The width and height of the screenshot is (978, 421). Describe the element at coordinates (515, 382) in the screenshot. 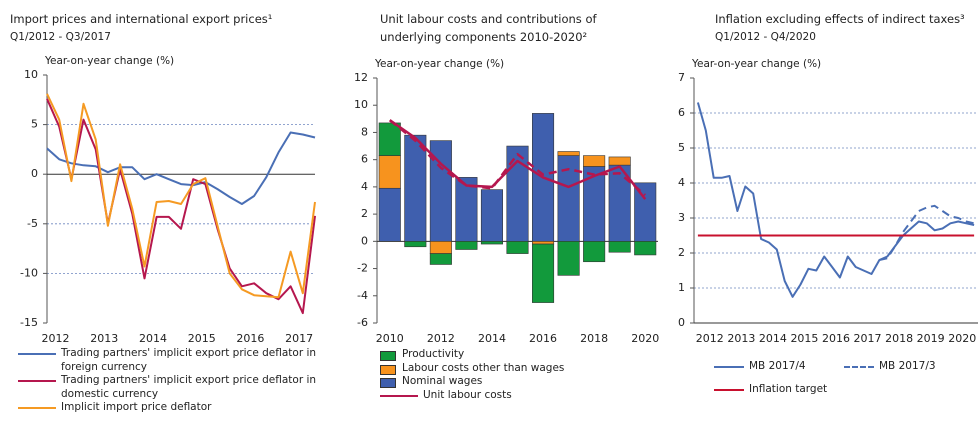

I see `legend-item: Nominal wages` at that location.